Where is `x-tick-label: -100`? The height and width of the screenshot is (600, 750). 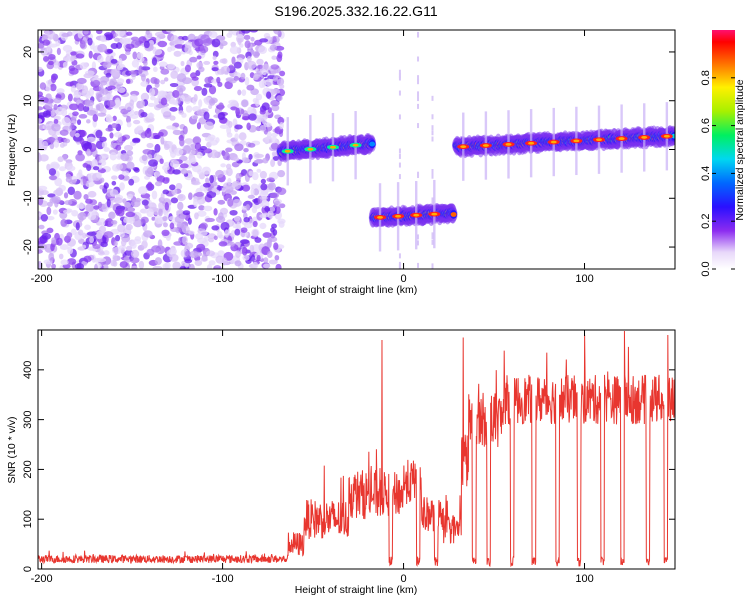
x-tick-label: -100 is located at coordinates (223, 579).